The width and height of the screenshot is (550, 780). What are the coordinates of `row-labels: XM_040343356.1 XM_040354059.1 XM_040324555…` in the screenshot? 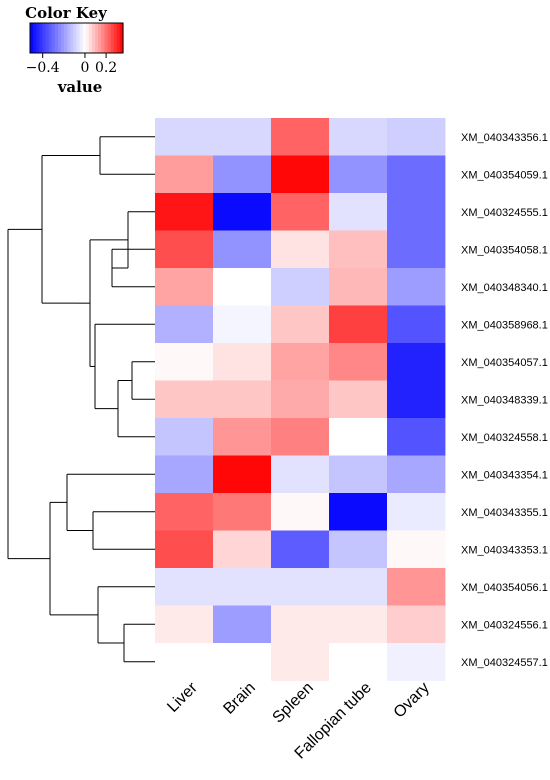 It's located at (504, 400).